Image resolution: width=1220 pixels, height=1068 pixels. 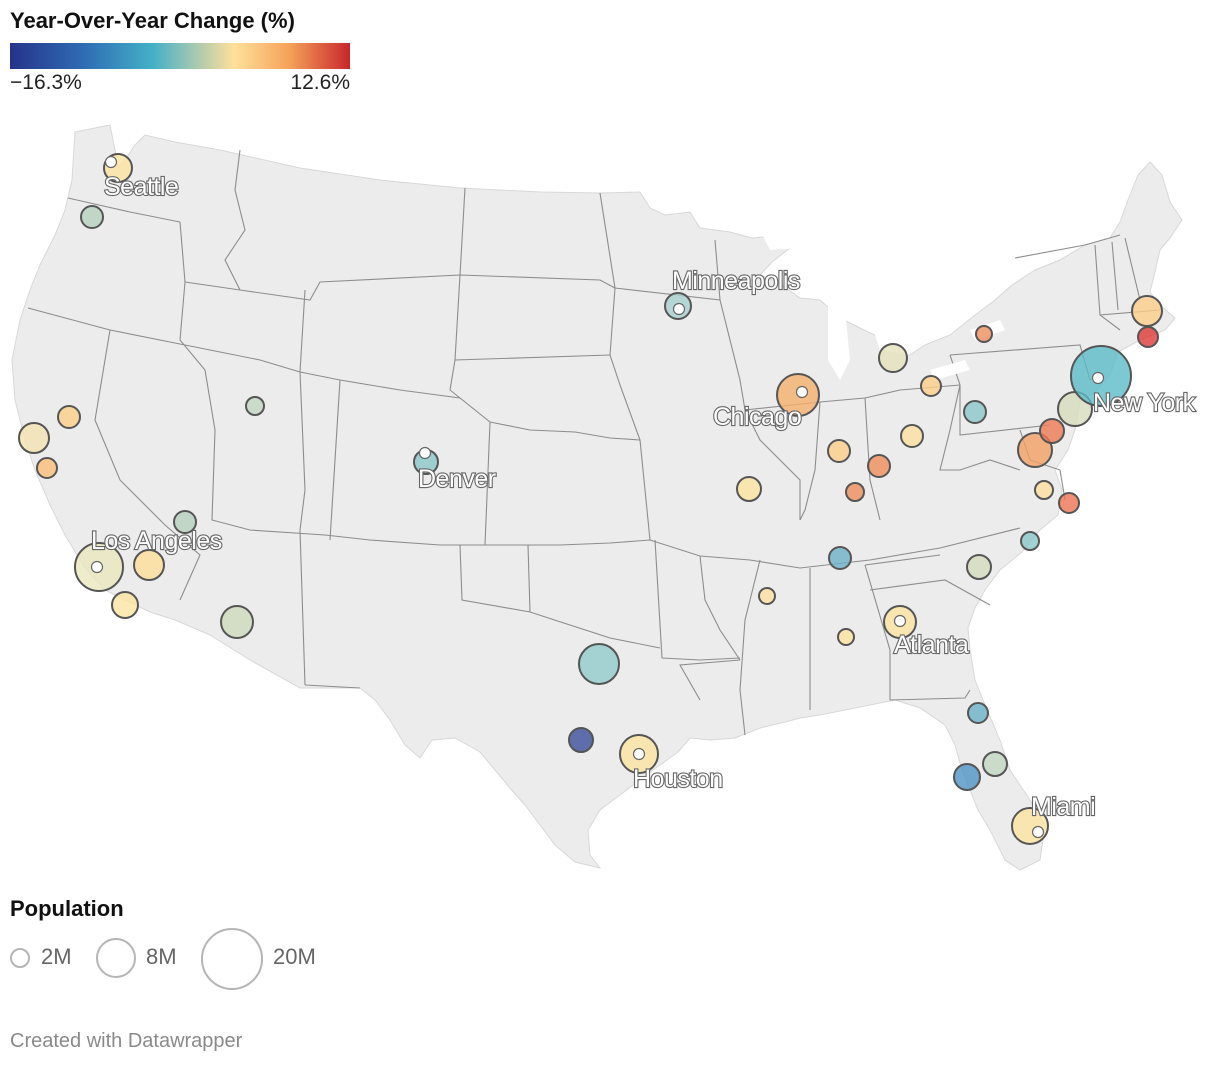 What do you see at coordinates (979, 567) in the screenshot?
I see `bubble-charlotte` at bounding box center [979, 567].